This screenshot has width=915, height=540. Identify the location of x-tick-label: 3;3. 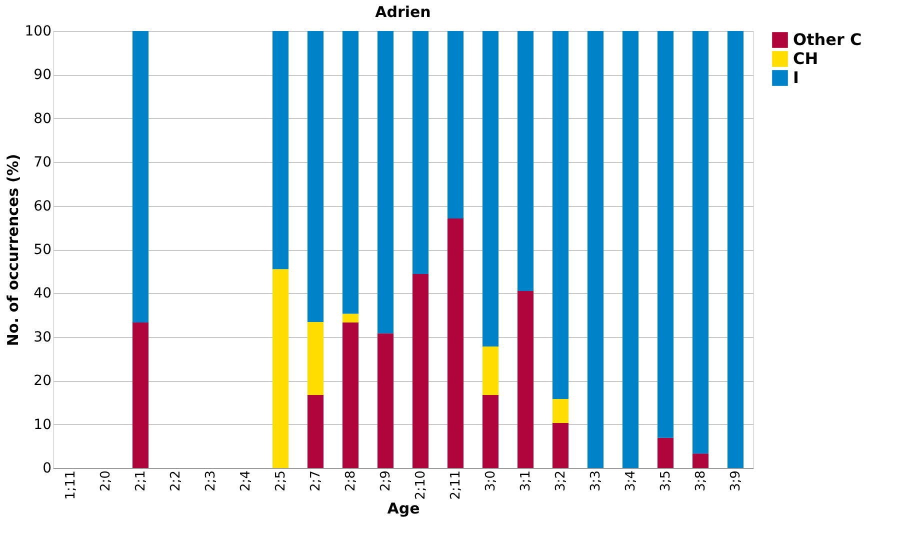
(596, 481).